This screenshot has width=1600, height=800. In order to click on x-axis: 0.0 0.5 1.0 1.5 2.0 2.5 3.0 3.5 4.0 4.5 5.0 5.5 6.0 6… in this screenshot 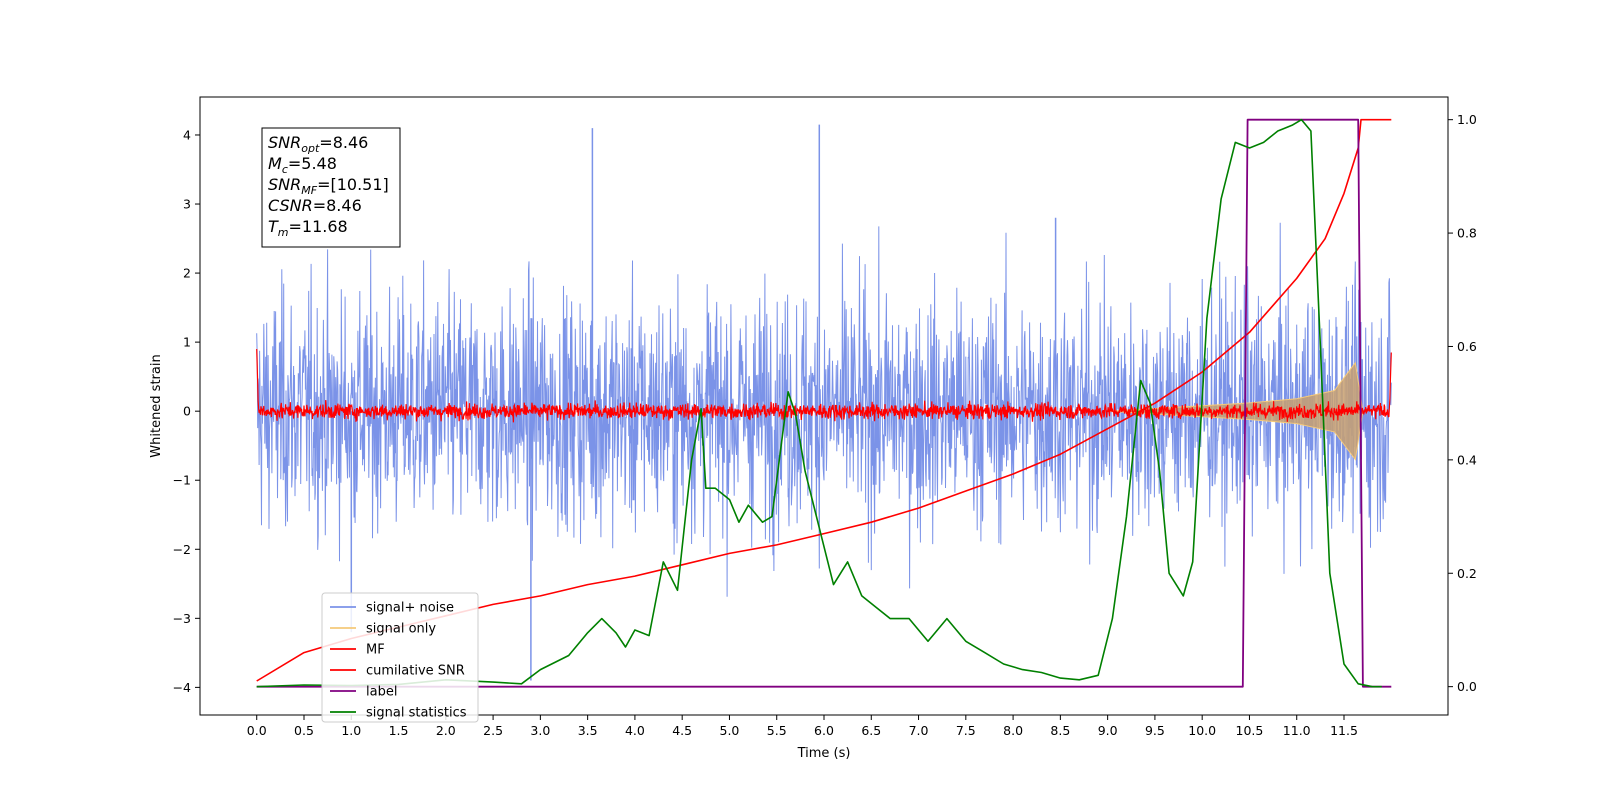, I will do `click(802, 726)`.